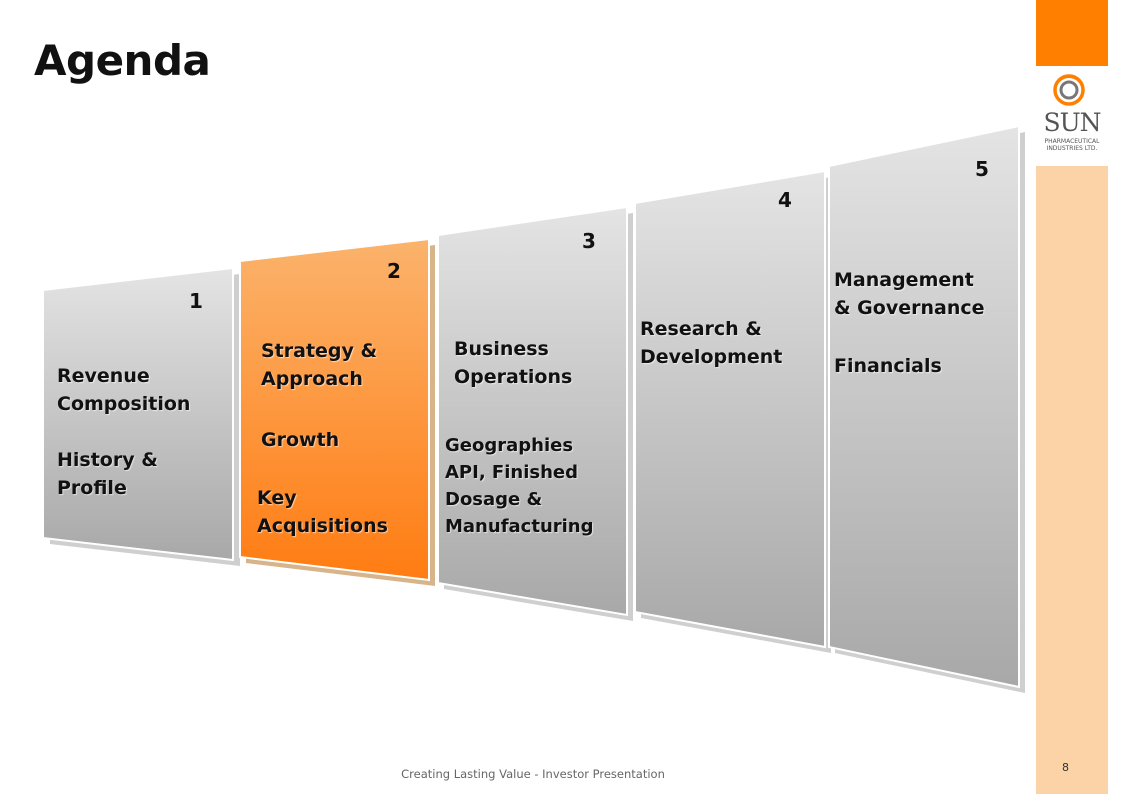  What do you see at coordinates (888, 366) in the screenshot?
I see `panel-5-line: Financials` at bounding box center [888, 366].